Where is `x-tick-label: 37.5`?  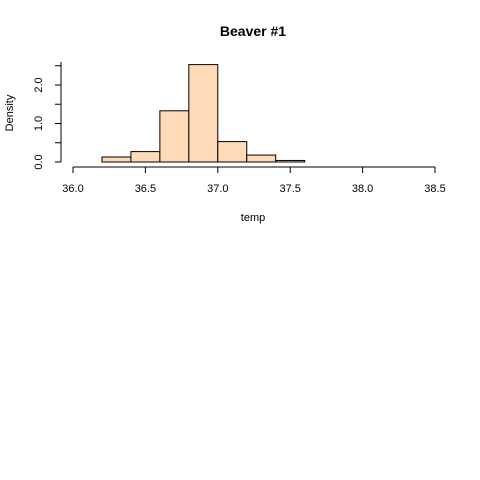
x-tick-label: 37.5 is located at coordinates (289, 189).